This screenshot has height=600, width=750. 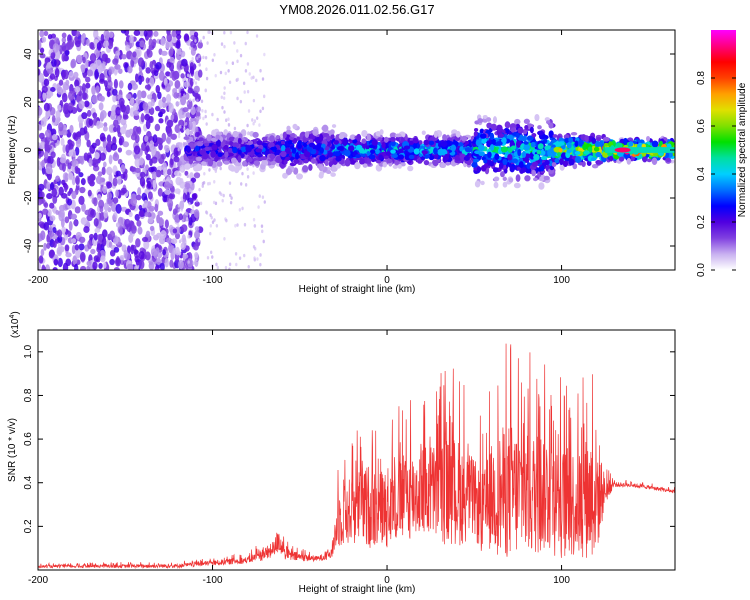 What do you see at coordinates (28, 150) in the screenshot?
I see `y-tick-label: 0` at bounding box center [28, 150].